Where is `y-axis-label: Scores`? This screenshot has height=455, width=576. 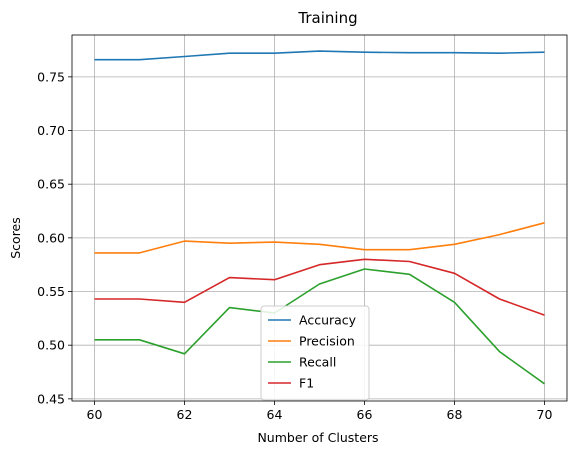 y-axis-label: Scores is located at coordinates (15, 238).